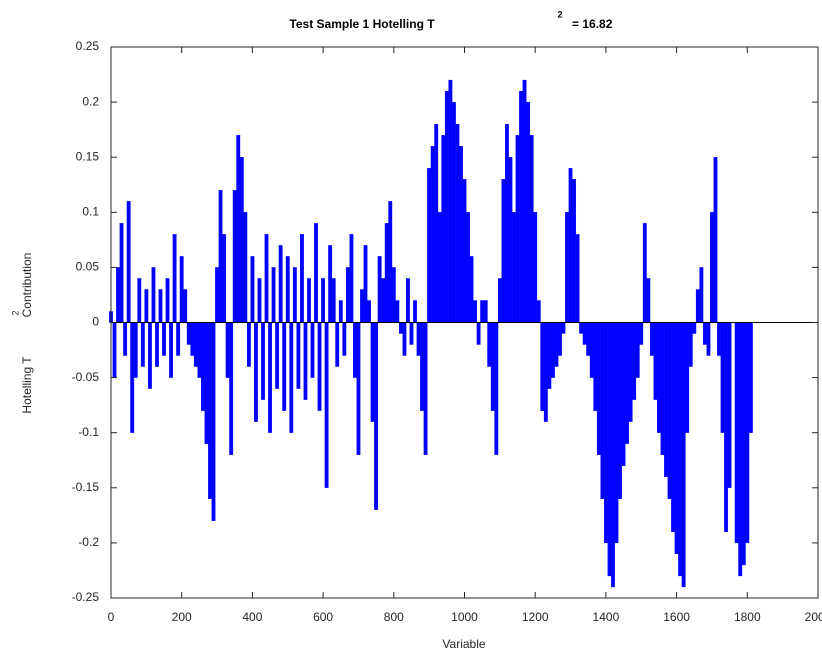 This screenshot has width=822, height=655. I want to click on y-tick-label: 0.2, so click(90, 101).